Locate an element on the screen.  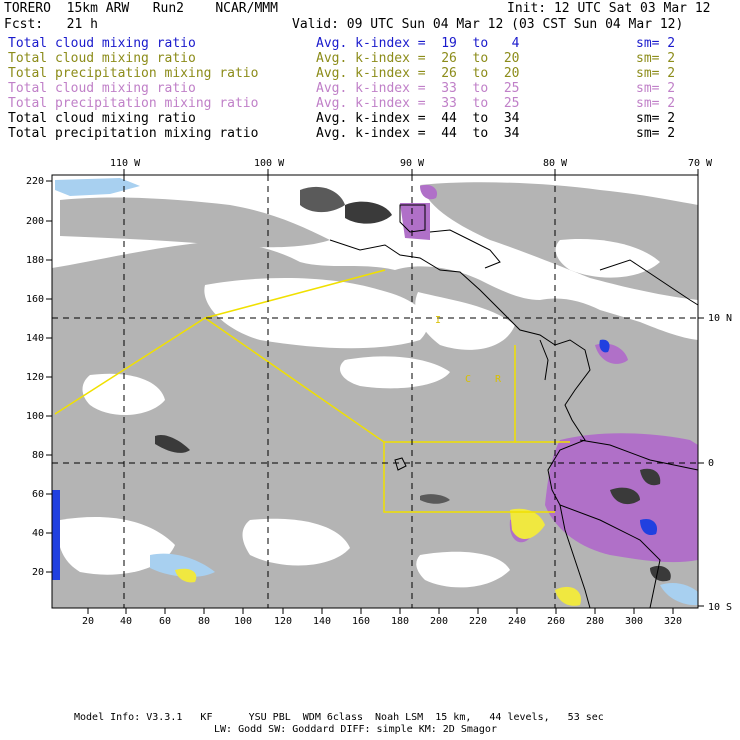
lon-label: 80 W is located at coordinates (555, 163).